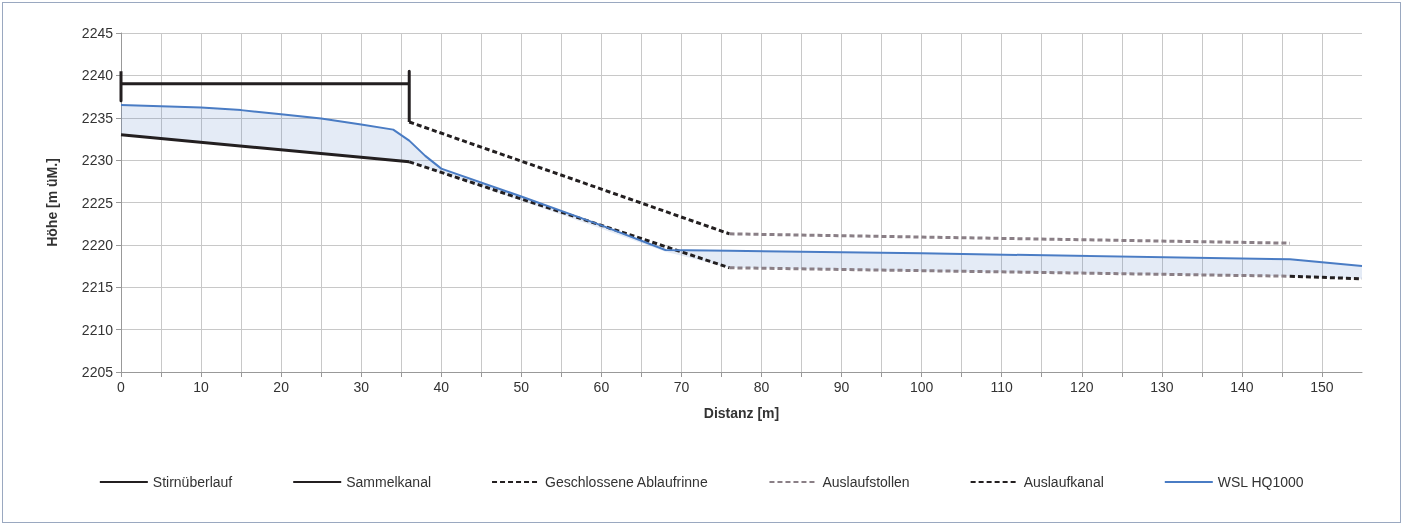  I want to click on x-tick-label: 30, so click(361, 387).